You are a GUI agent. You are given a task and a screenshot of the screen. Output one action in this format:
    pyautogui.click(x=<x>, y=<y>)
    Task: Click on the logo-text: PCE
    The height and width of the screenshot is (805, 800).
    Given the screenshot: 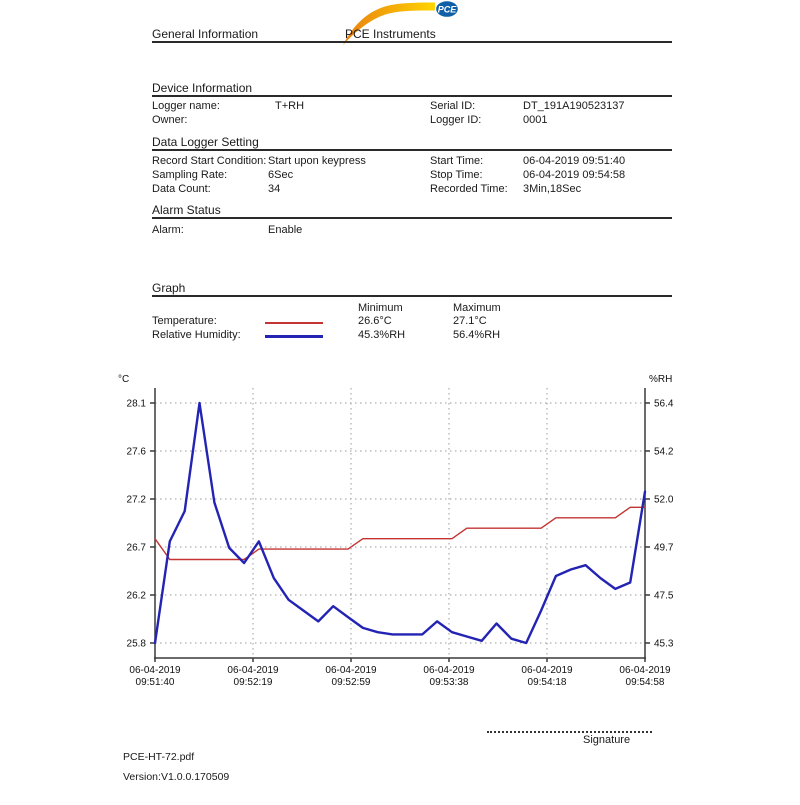 What is the action you would take?
    pyautogui.click(x=448, y=10)
    